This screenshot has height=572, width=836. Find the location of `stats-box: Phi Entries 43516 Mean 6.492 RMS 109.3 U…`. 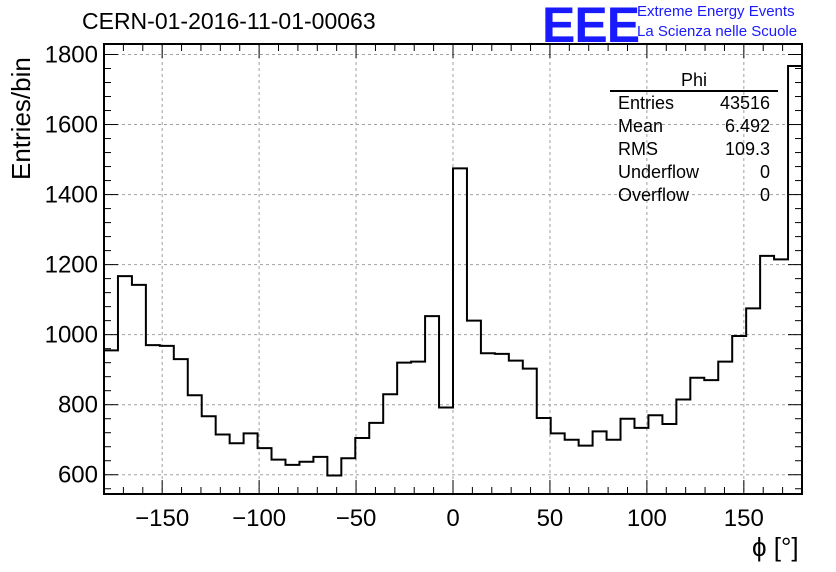

stats-box: Phi Entries 43516 Mean 6.492 RMS 109.3 U… is located at coordinates (694, 138).